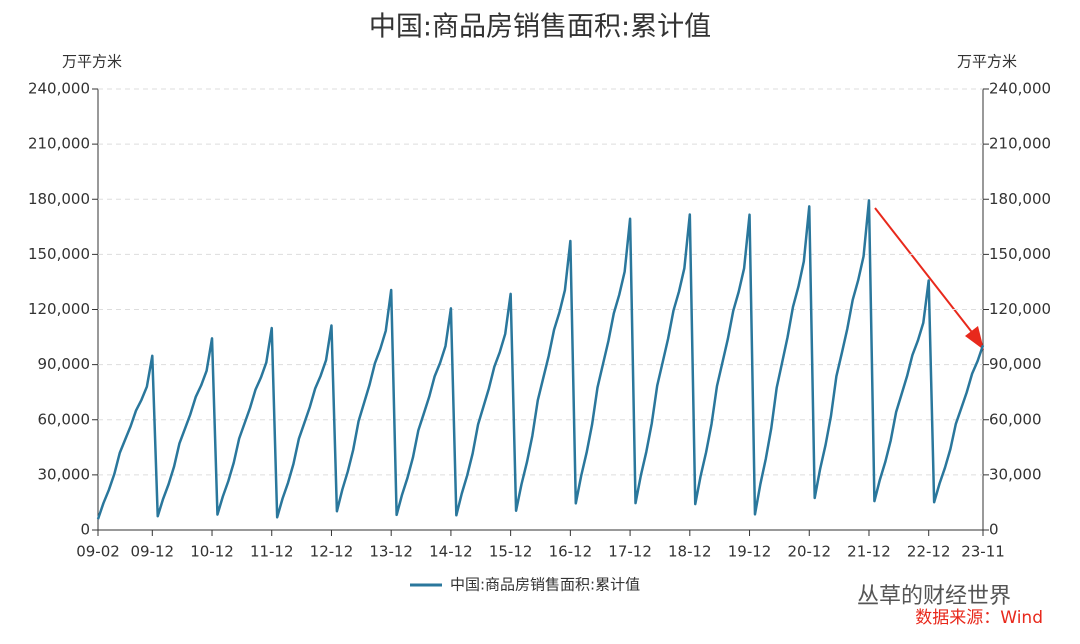 This screenshot has width=1080, height=644. What do you see at coordinates (809, 552) in the screenshot?
I see `x-tick-label: 20-12` at bounding box center [809, 552].